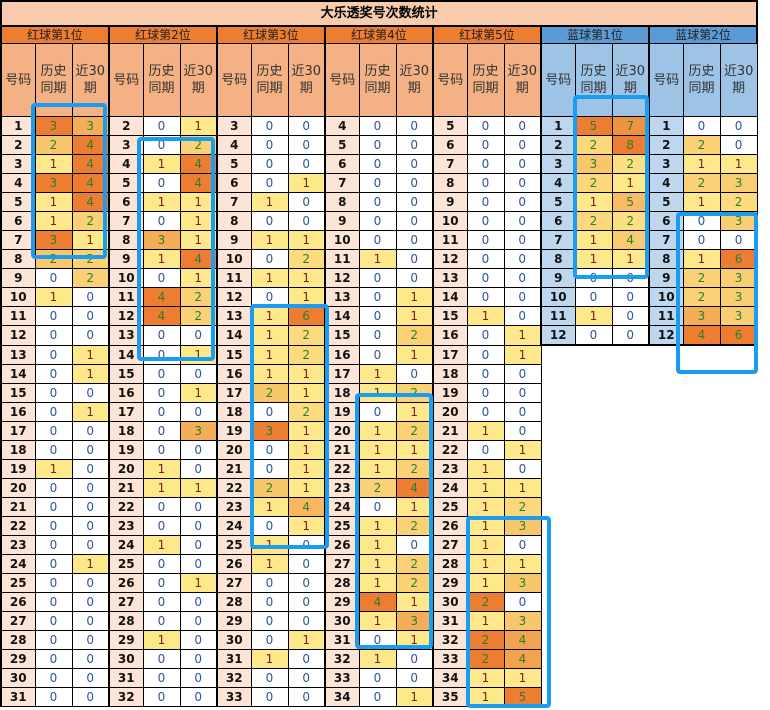 The width and height of the screenshot is (770, 710). Describe the element at coordinates (18, 620) in the screenshot. I see `ball-number: 27` at that location.